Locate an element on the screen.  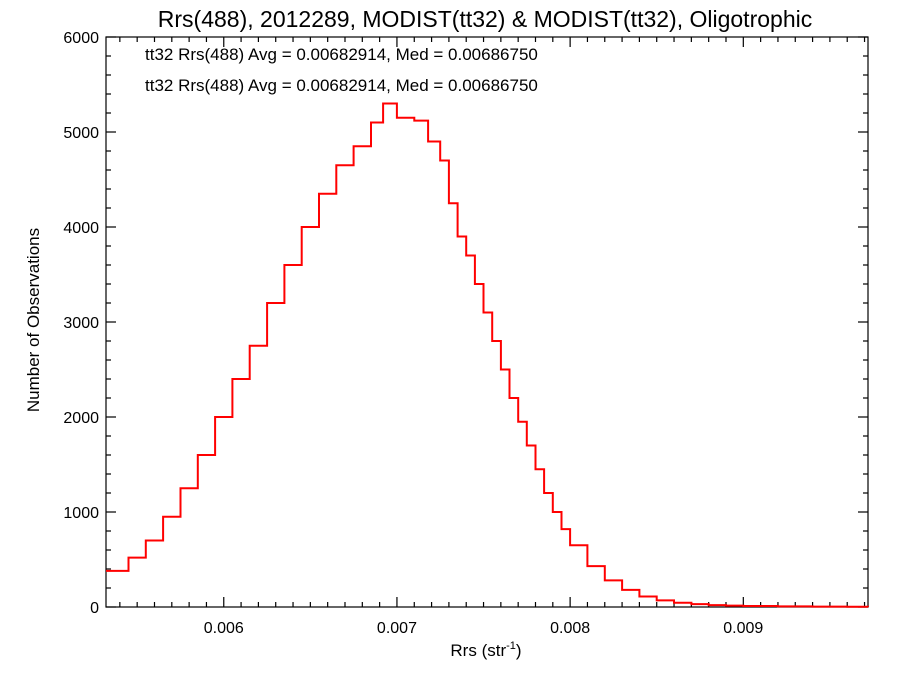
x-axis-label-main: Rrs (str is located at coordinates (478, 650).